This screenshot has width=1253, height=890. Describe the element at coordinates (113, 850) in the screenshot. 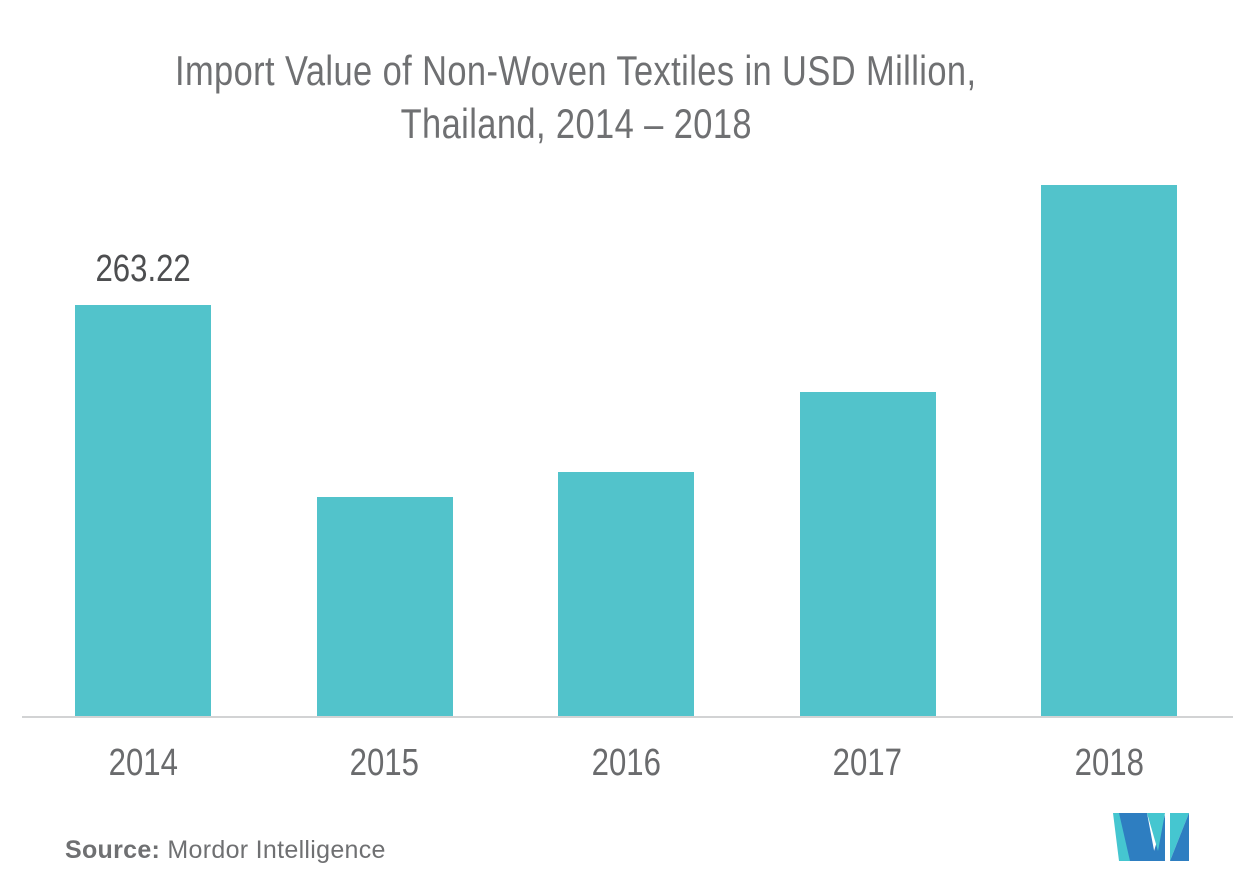

I see `source-prefix-label: Source:` at that location.